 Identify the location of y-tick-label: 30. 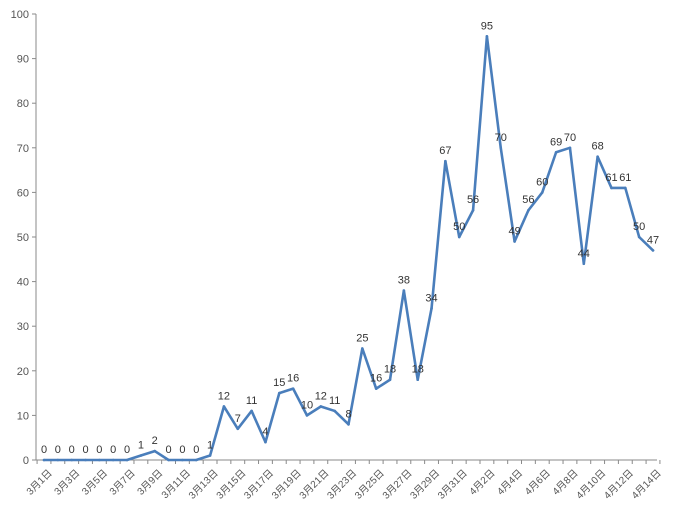
(23, 327).